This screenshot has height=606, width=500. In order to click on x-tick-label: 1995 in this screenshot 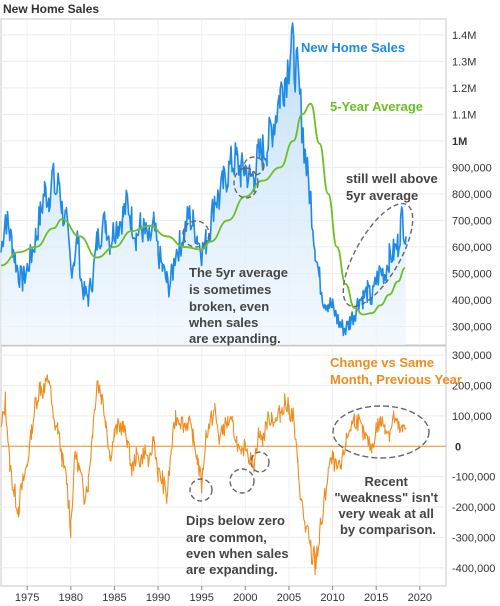, I will do `click(201, 598)`.